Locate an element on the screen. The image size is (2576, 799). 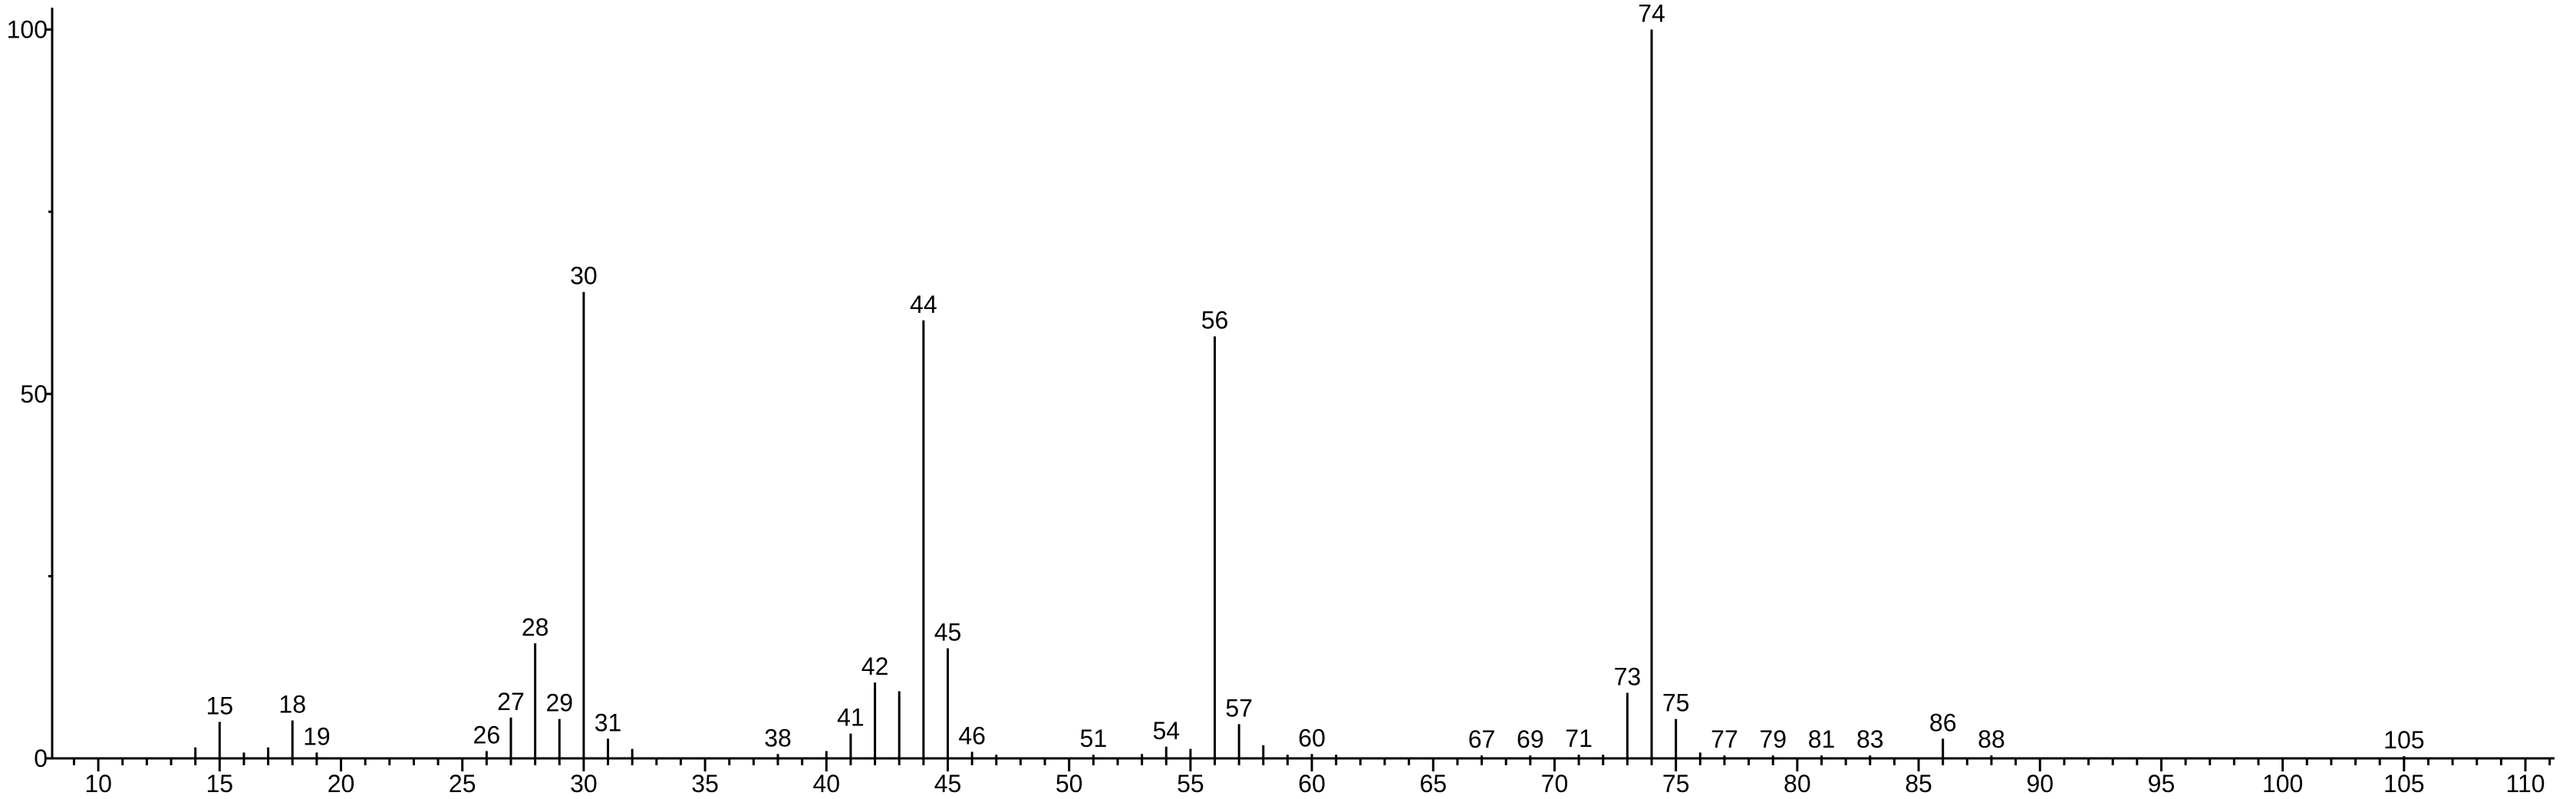
x-tick-label: 105 is located at coordinates (2403, 783).